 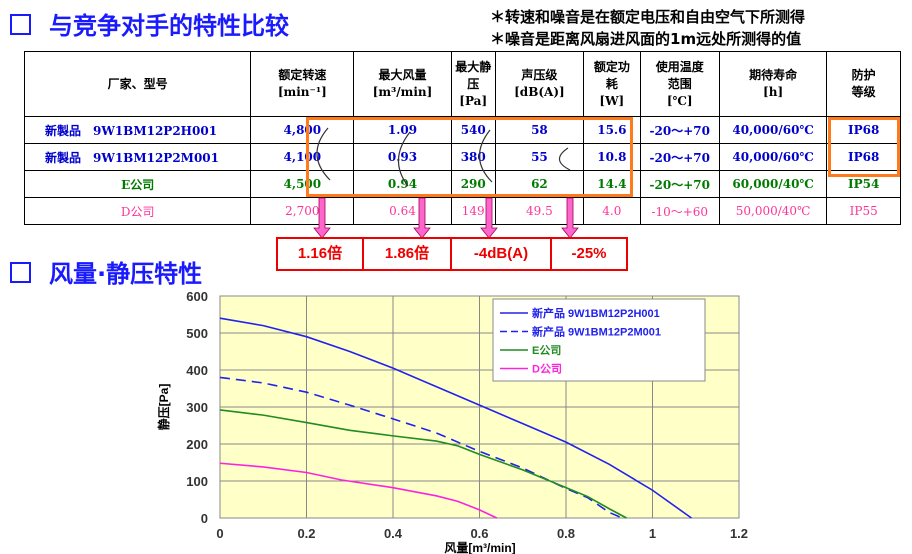 I want to click on column-header: 防护 等级, so click(x=863, y=84).